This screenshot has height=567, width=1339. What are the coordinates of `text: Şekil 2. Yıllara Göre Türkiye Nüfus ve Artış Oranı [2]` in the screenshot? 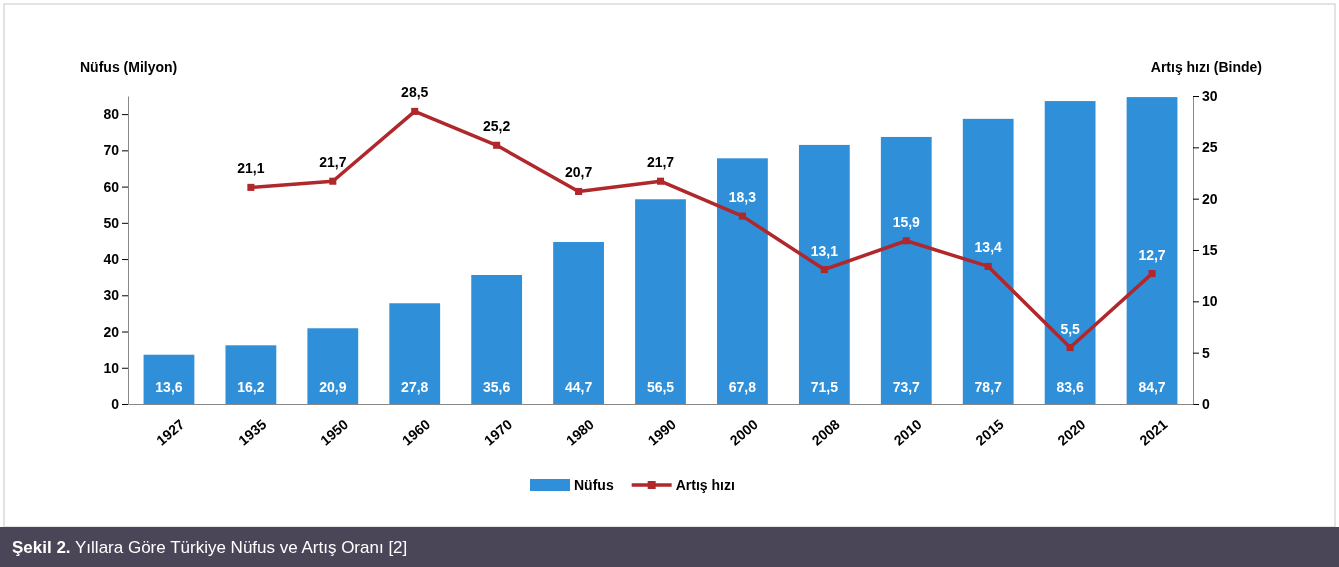 It's located at (210, 547).